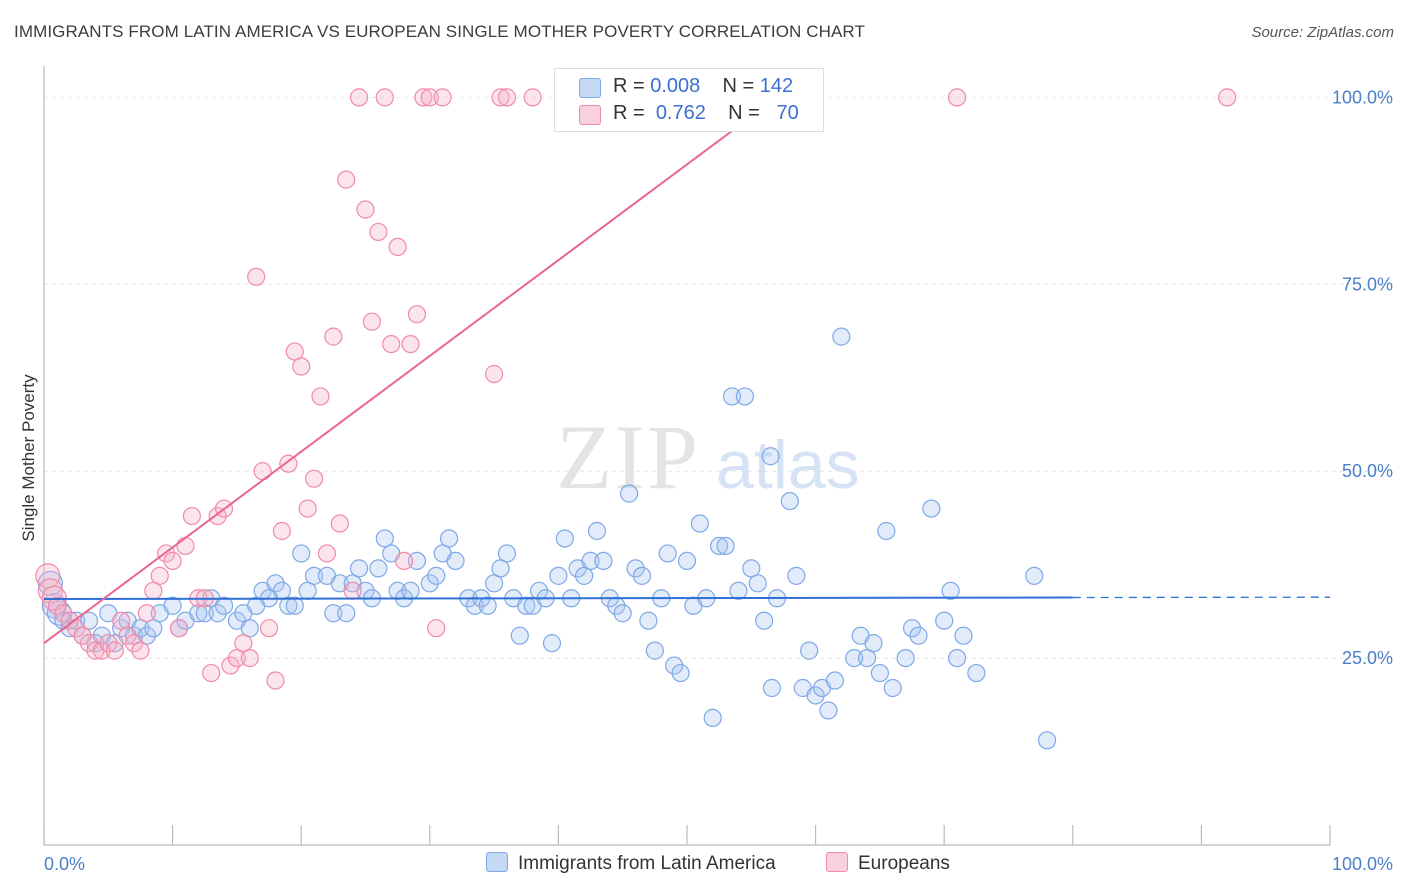  I want to click on y-tick-label: 50.0%, so click(1367, 471).